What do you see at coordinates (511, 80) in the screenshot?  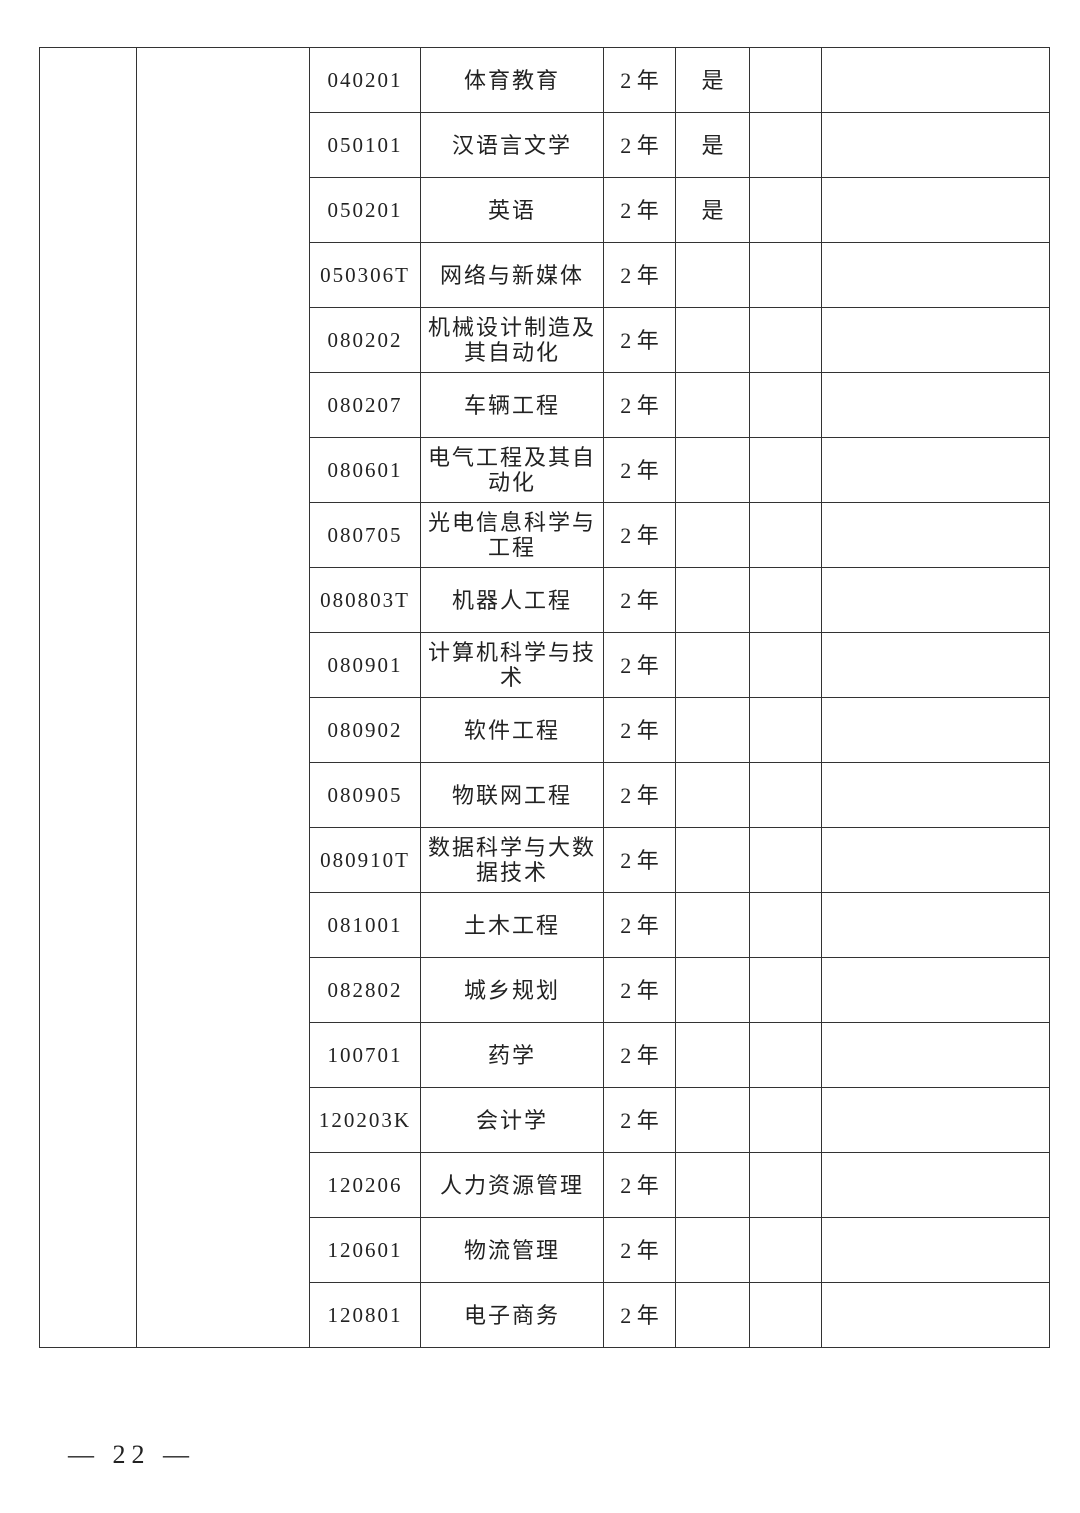 I see `name-line: 体育教育` at bounding box center [511, 80].